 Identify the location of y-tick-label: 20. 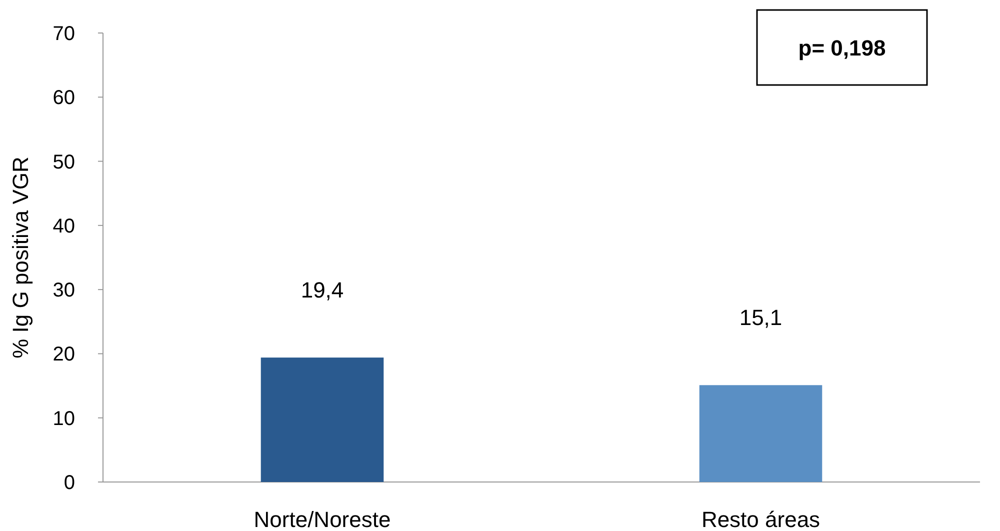
(63, 355).